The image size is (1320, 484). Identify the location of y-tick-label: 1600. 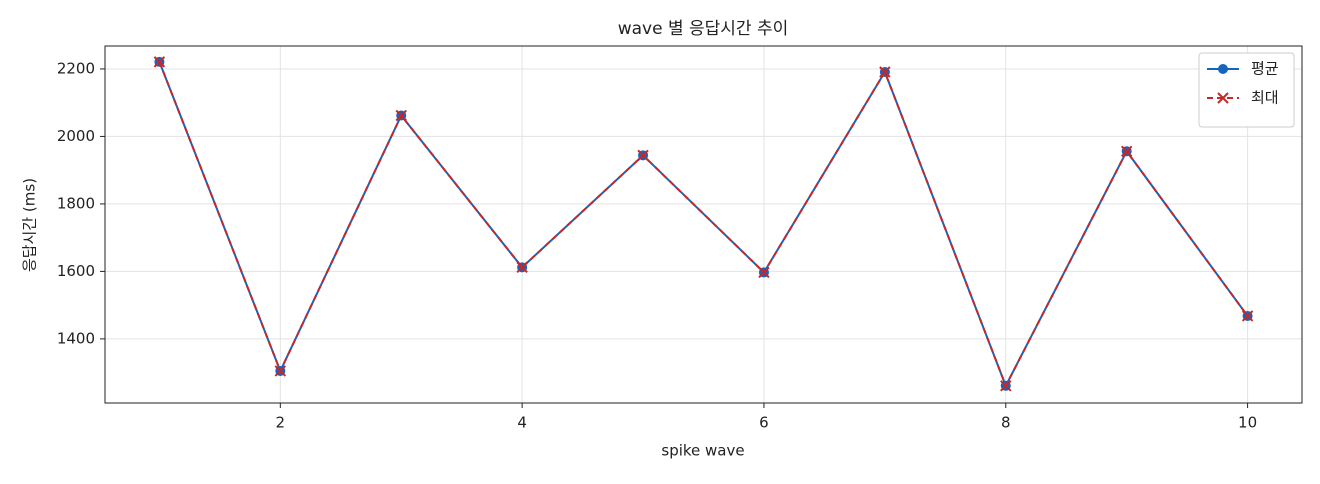
(76, 271).